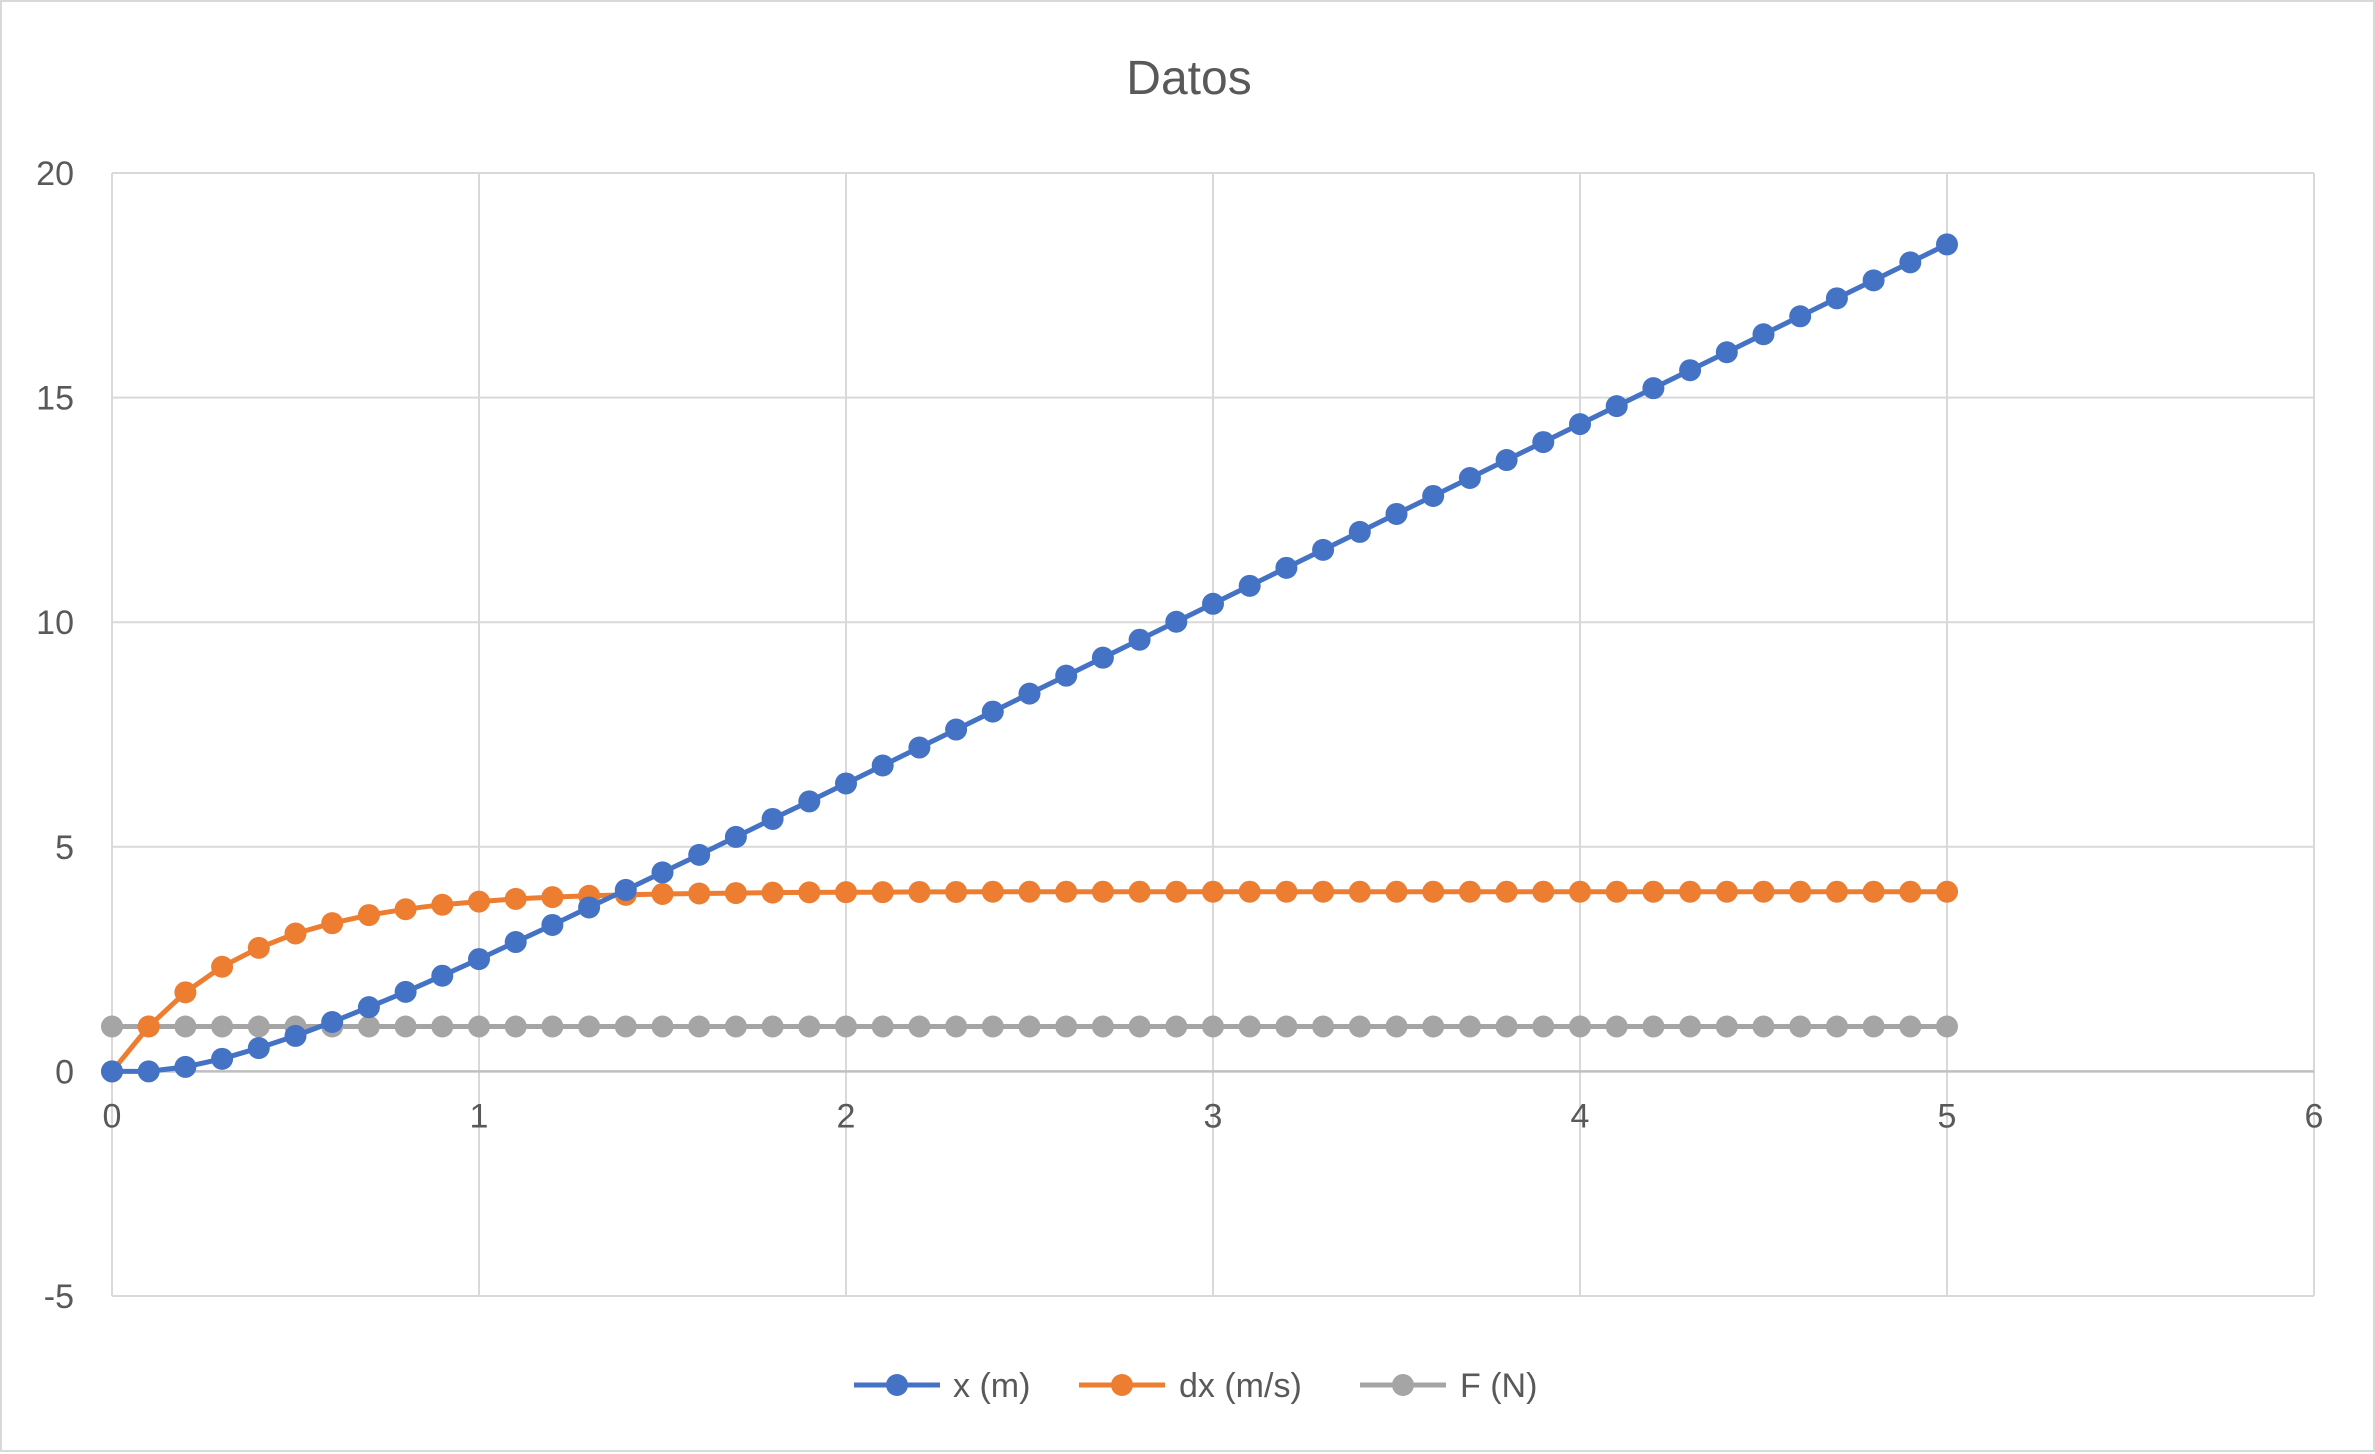 The height and width of the screenshot is (1454, 2375). Describe the element at coordinates (846, 1116) in the screenshot. I see `x-tick-label: 2` at that location.